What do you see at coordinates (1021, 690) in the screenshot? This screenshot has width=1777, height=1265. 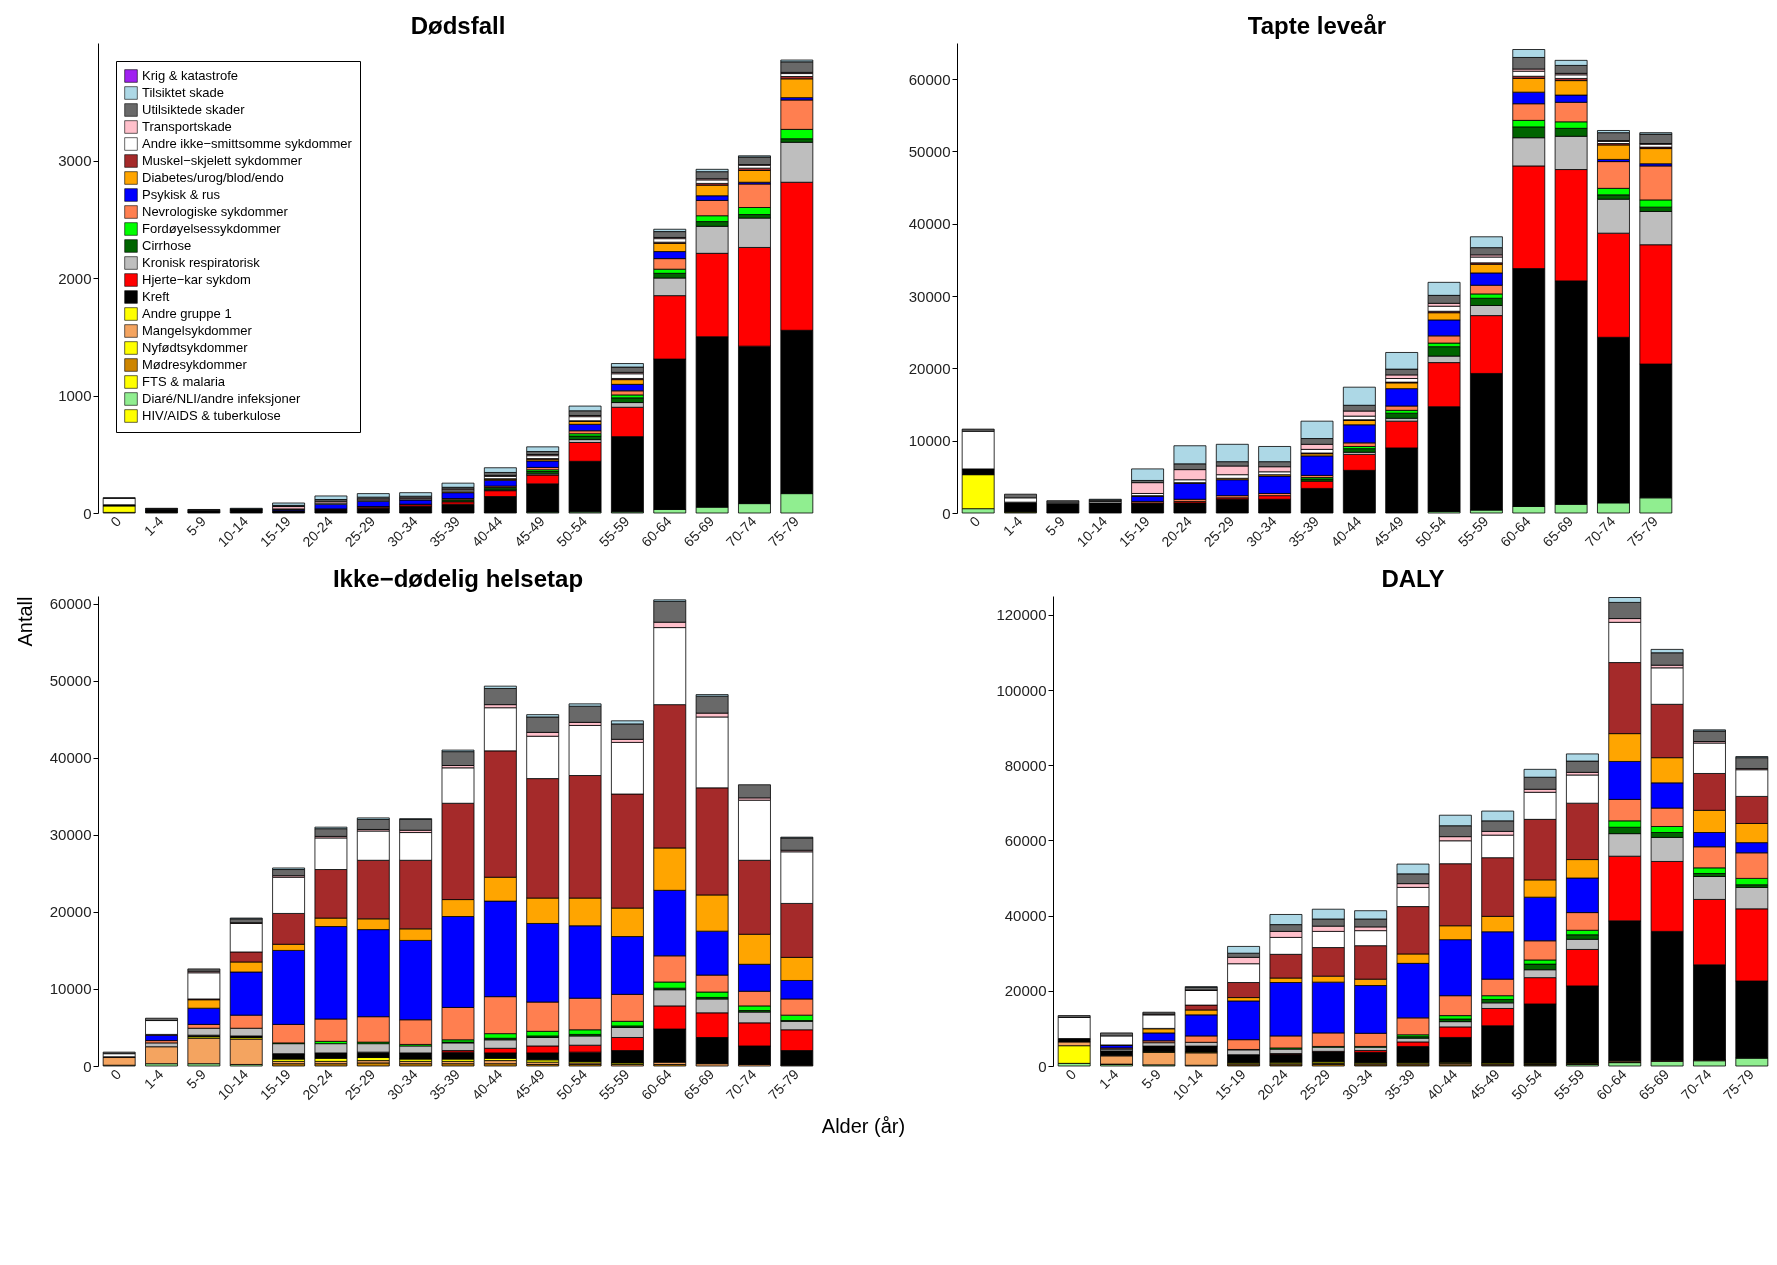 I see `y-tick-label: 100000` at bounding box center [1021, 690].